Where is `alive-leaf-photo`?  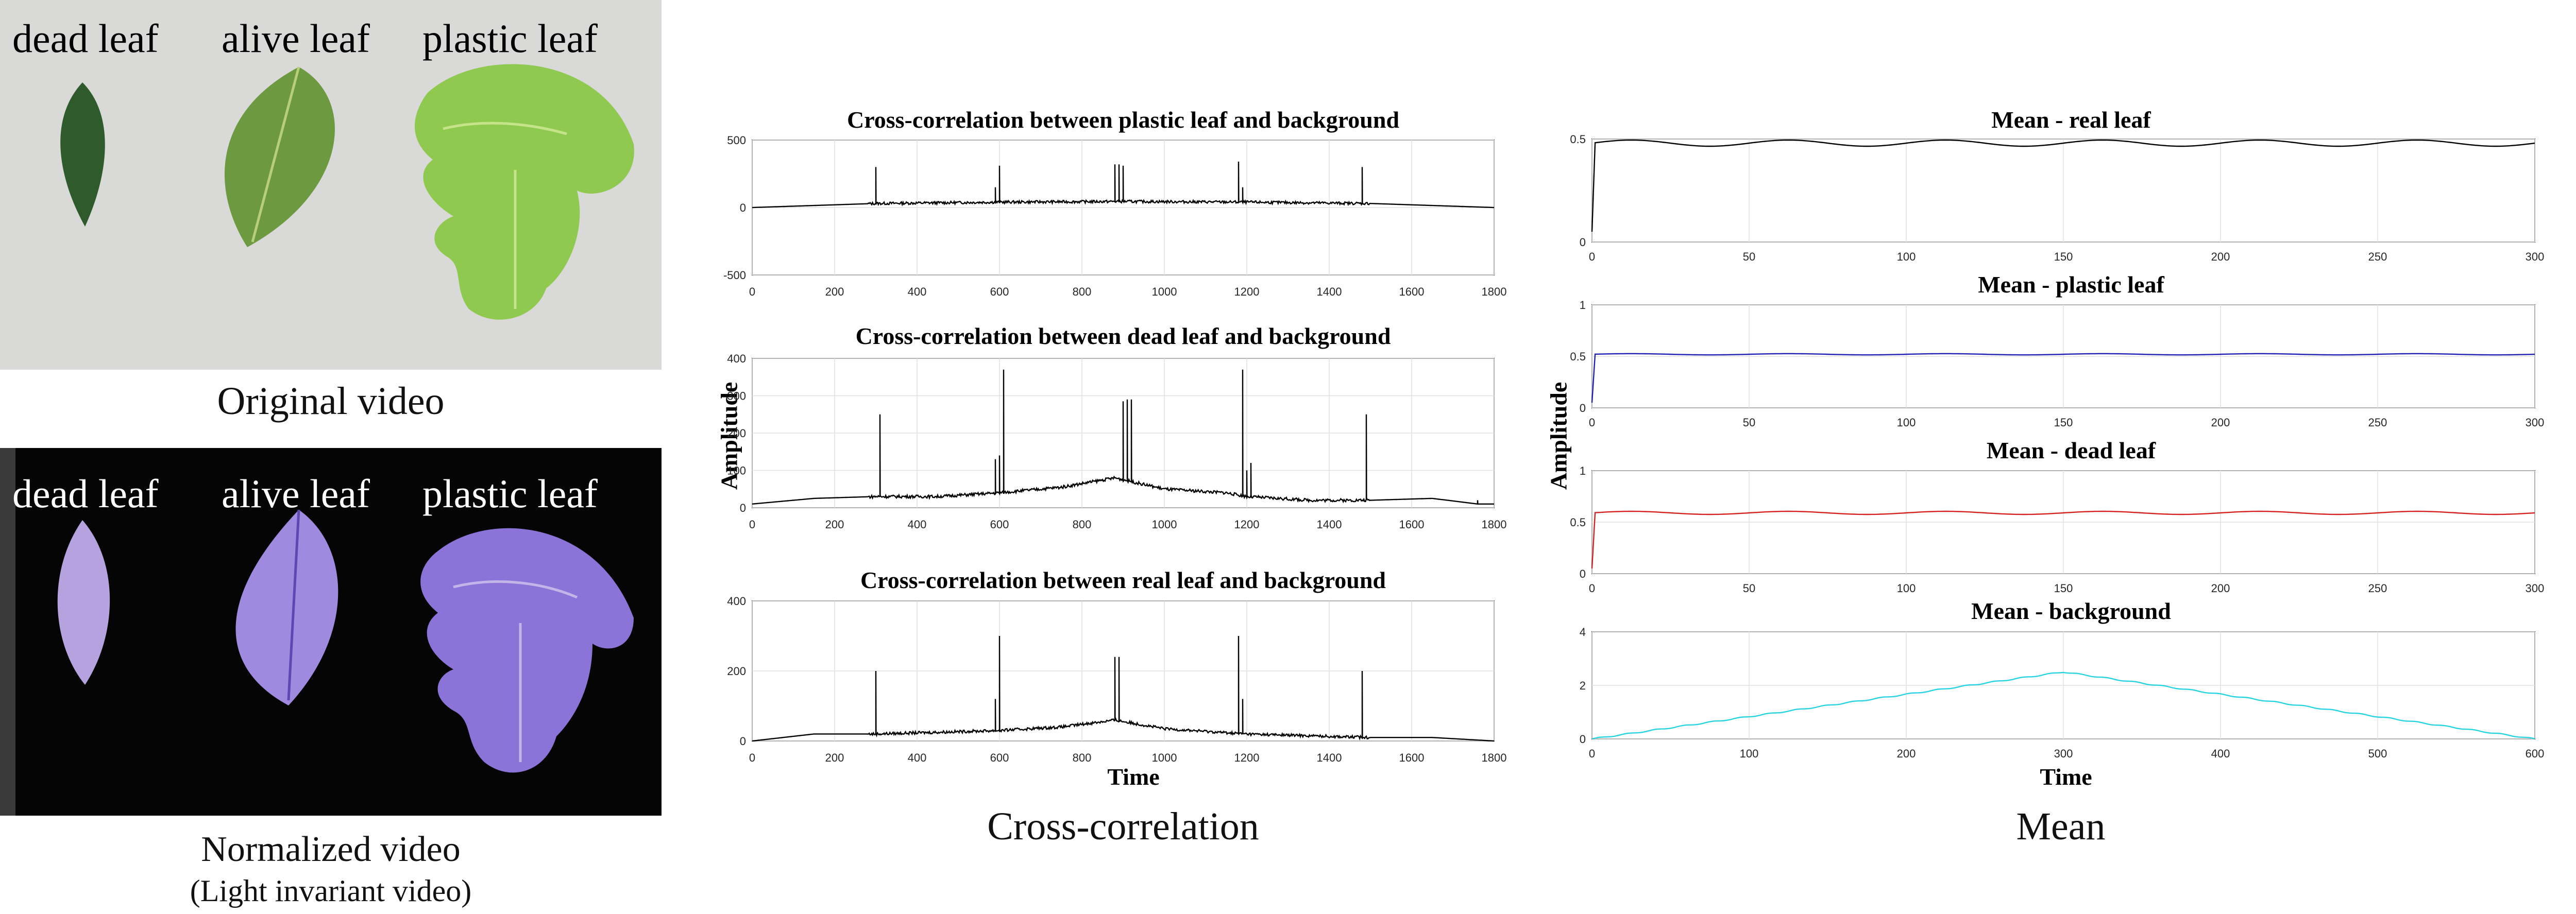 alive-leaf-photo is located at coordinates (279, 157).